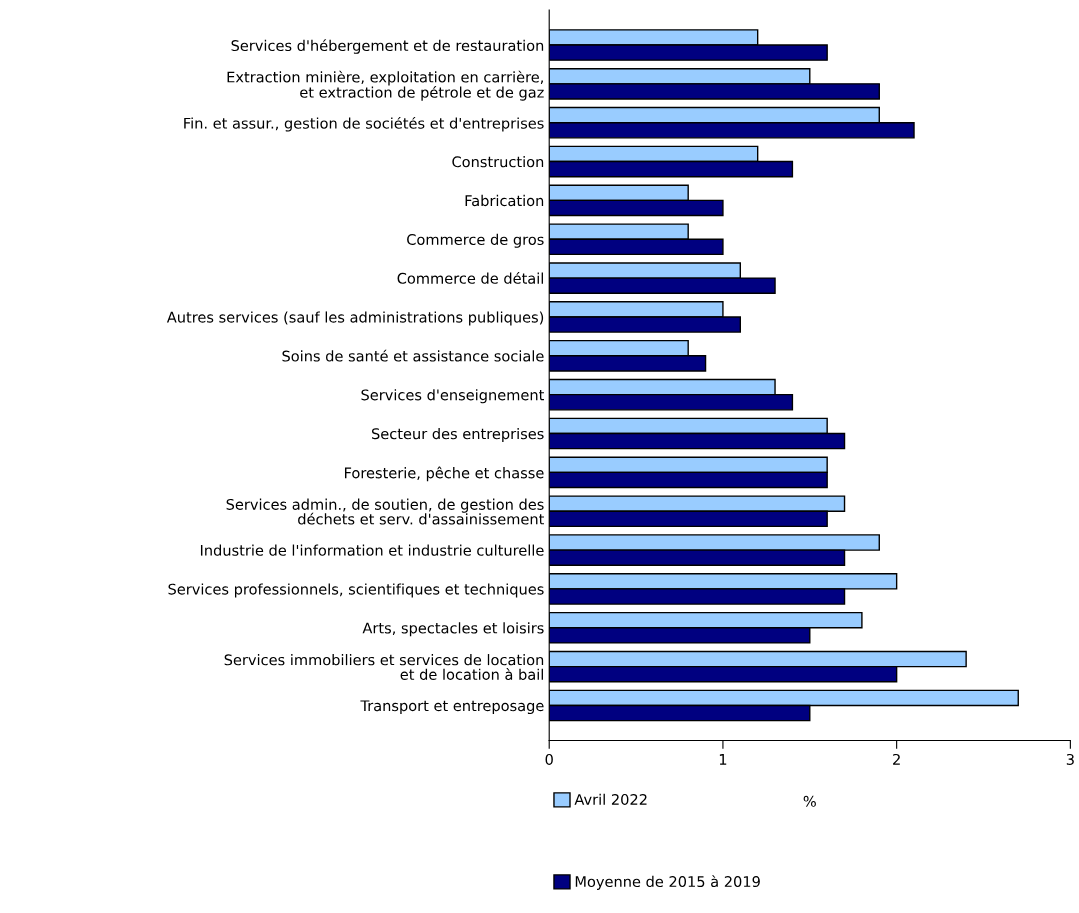  Describe the element at coordinates (413, 355) in the screenshot. I see `y-tick-label: Soins de santé et assistance sociale` at that location.